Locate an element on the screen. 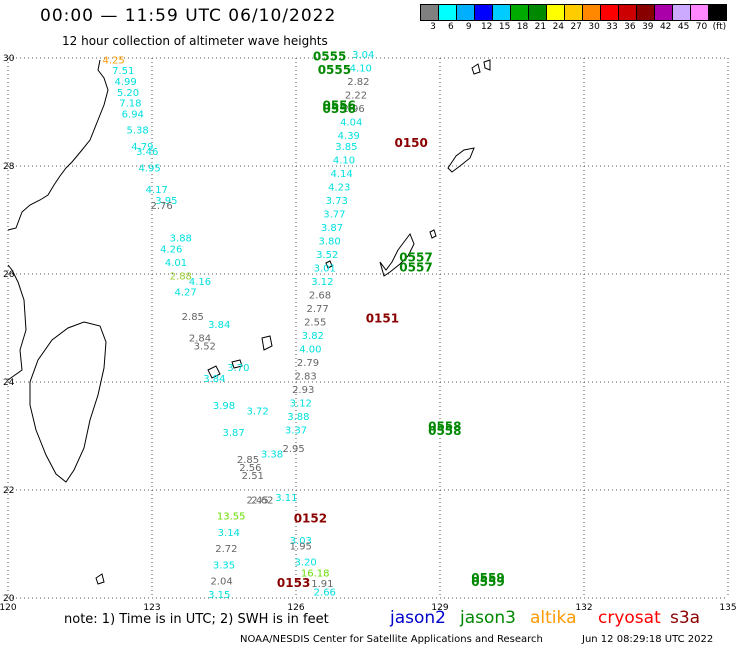 This screenshot has width=740, height=650. lon-tick-label: 132 is located at coordinates (583, 608).